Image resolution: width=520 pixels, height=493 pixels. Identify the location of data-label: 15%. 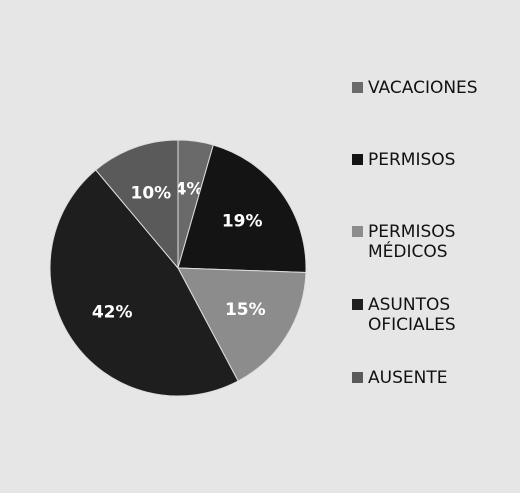
(245, 310).